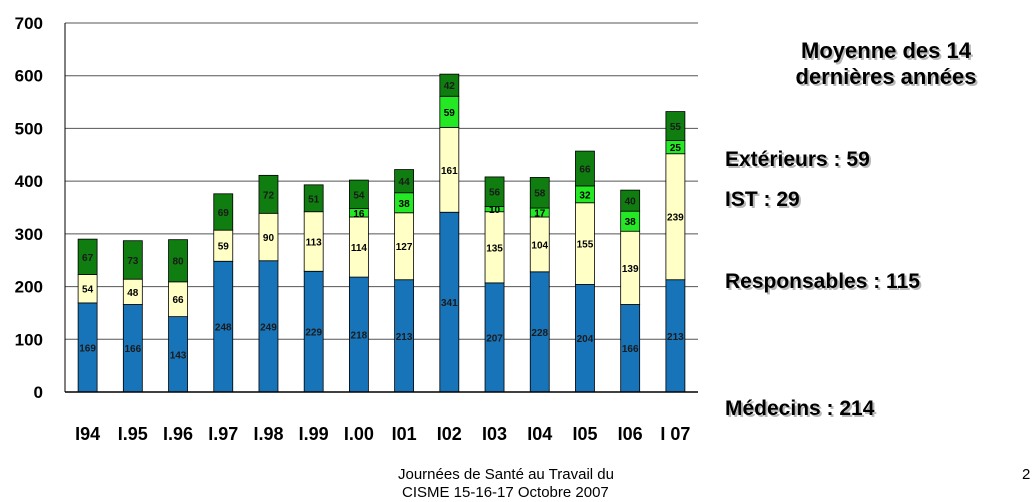  Describe the element at coordinates (539, 245) in the screenshot. I see `data-label-responsables: 104` at that location.